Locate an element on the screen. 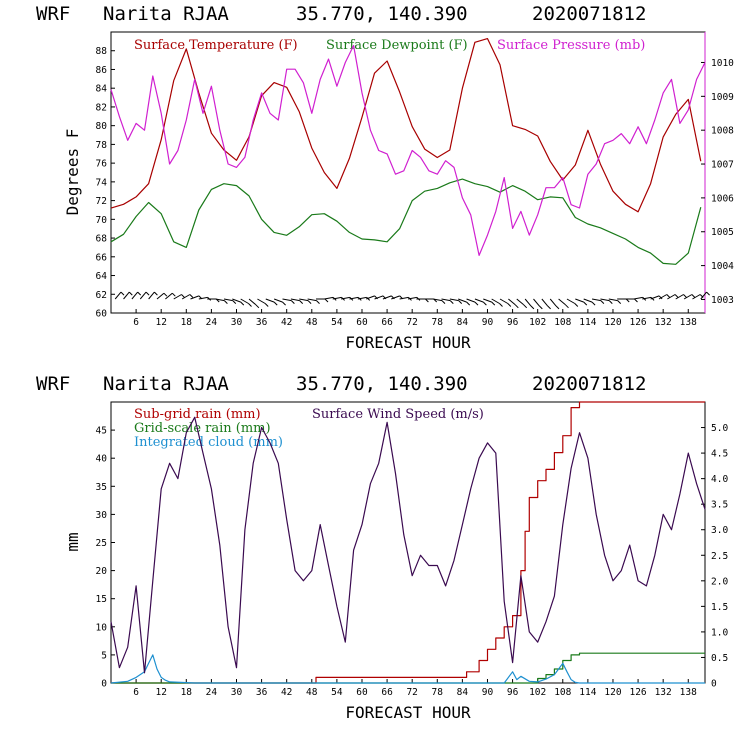 This screenshot has height=740, width=740. y-tick-label: 25 is located at coordinates (101, 543).